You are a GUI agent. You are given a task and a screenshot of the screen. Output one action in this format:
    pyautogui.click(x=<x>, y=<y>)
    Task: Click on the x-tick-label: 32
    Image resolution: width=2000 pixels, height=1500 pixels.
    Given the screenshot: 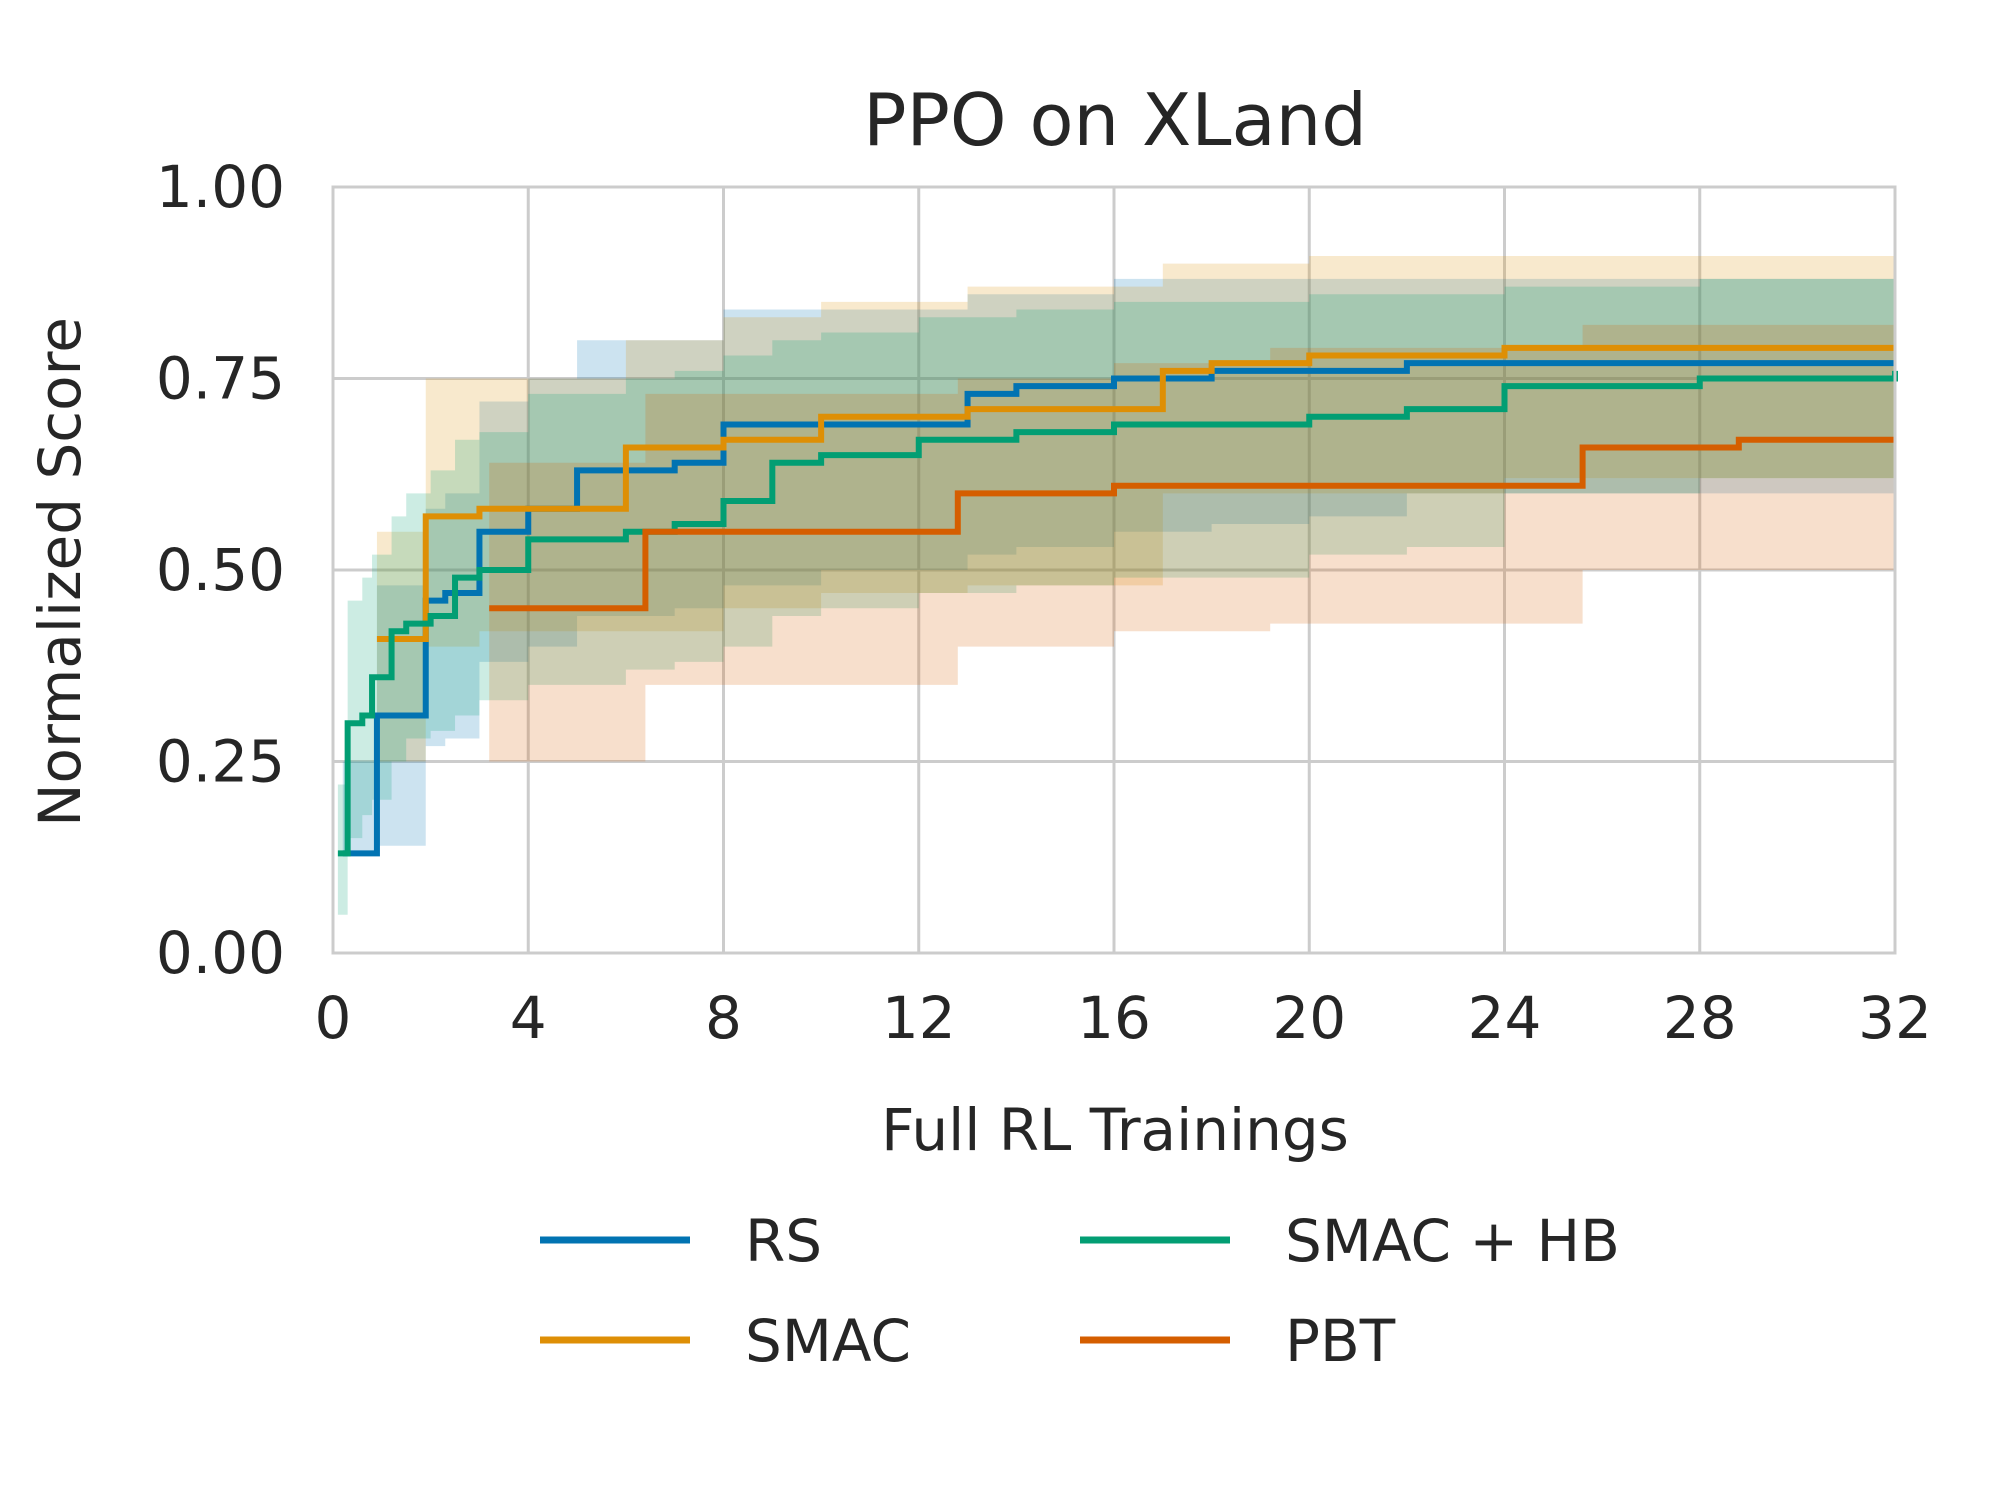 What is the action you would take?
    pyautogui.click(x=1895, y=1018)
    